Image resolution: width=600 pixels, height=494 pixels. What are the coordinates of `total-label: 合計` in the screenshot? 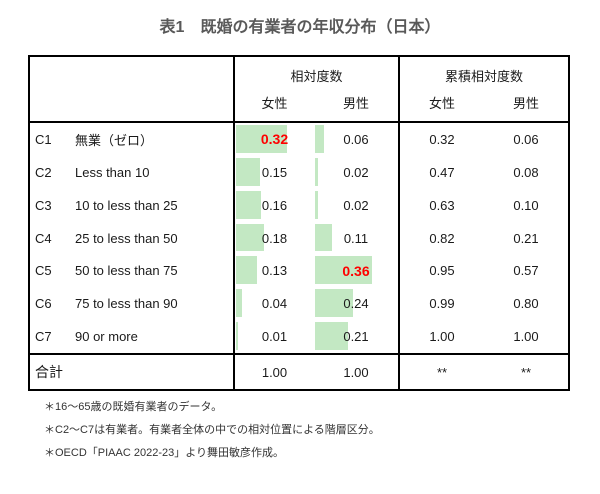 It's located at (132, 372).